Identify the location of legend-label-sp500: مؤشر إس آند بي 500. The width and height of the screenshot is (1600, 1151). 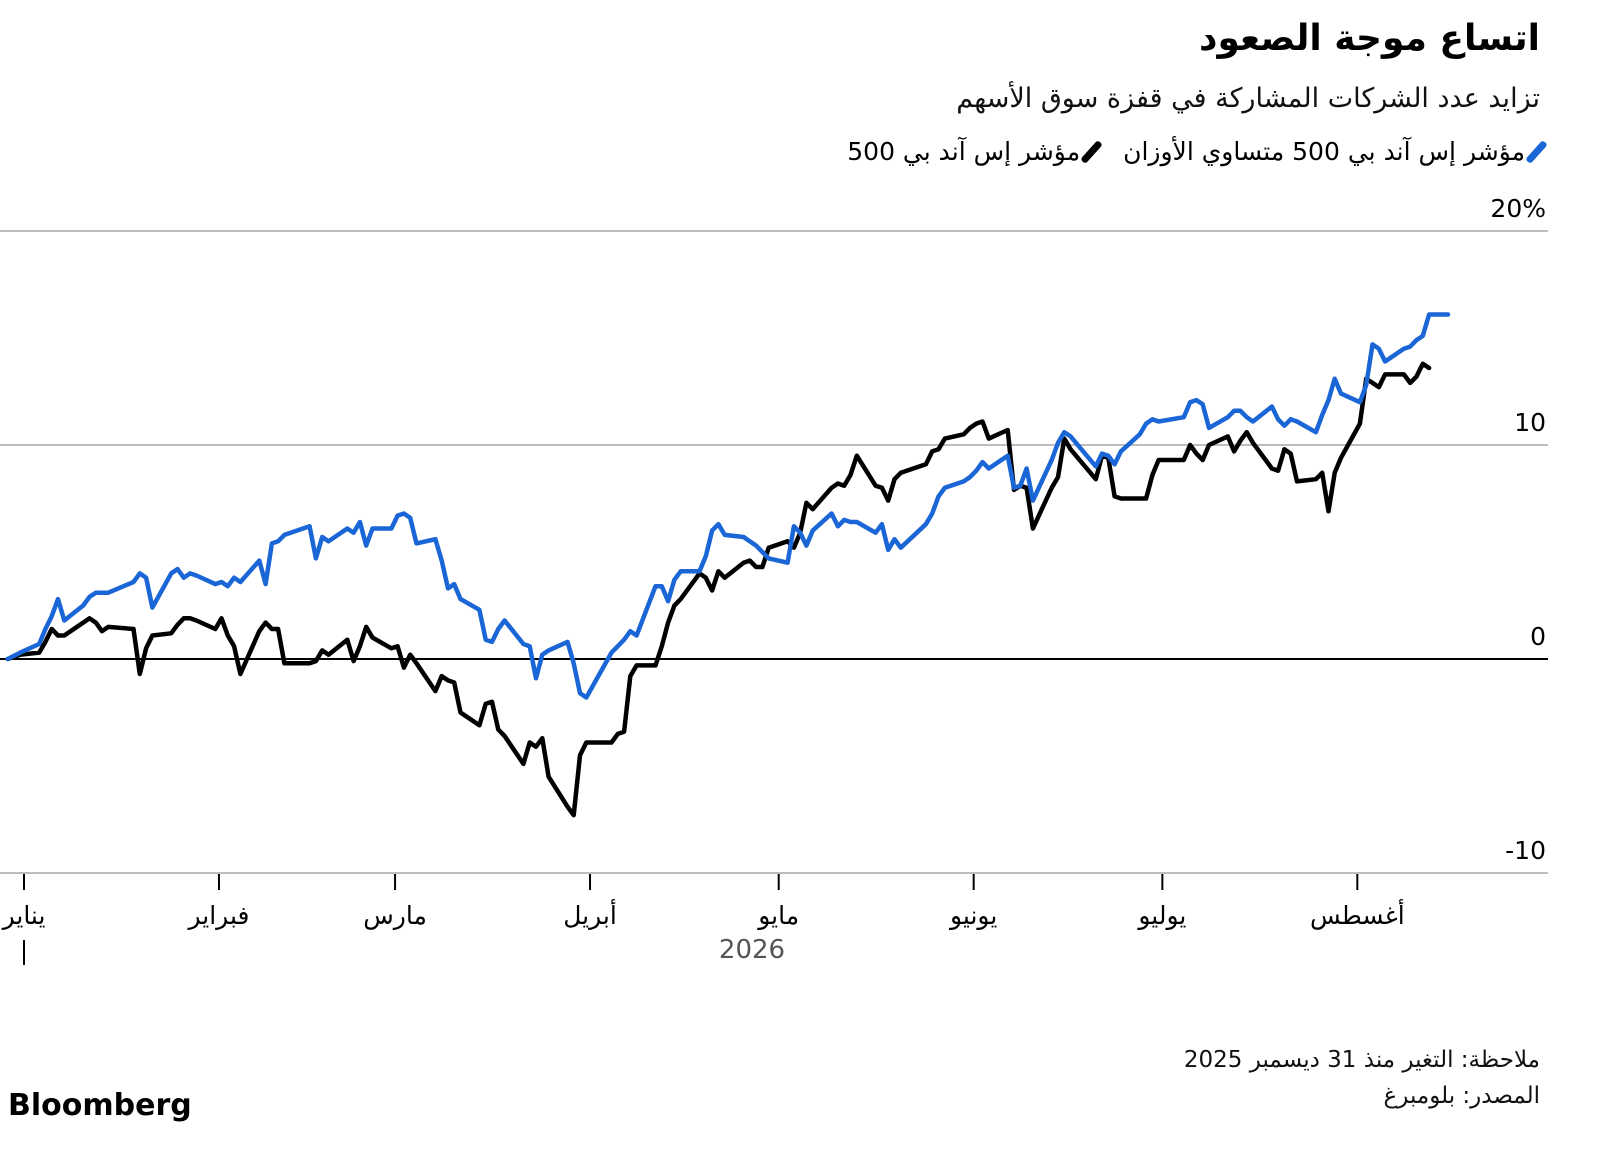
(964, 151).